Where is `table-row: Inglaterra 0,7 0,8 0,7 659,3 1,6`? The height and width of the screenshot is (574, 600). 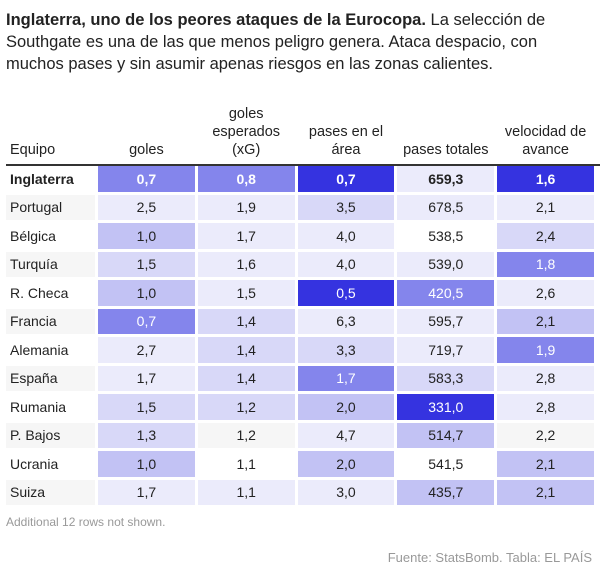
table-row: Inglaterra 0,7 0,8 0,7 659,3 1,6 is located at coordinates (300, 179).